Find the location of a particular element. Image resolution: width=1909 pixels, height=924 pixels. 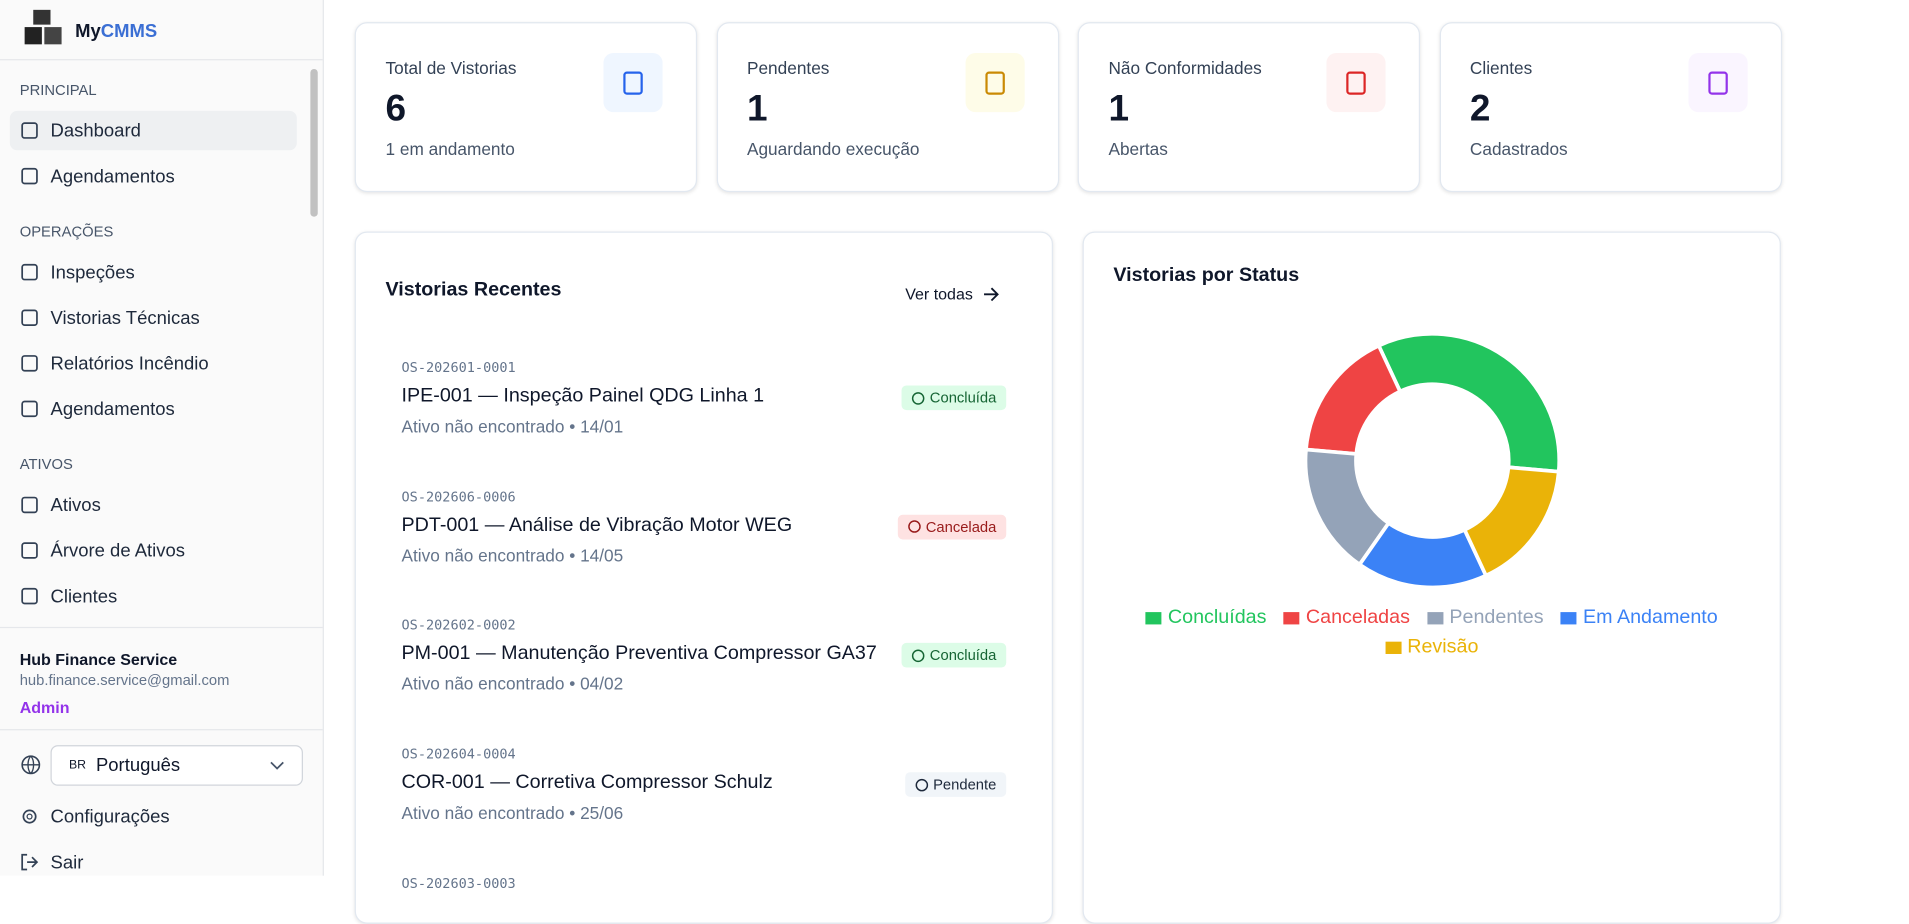

stat-value: 2 is located at coordinates (1480, 109).